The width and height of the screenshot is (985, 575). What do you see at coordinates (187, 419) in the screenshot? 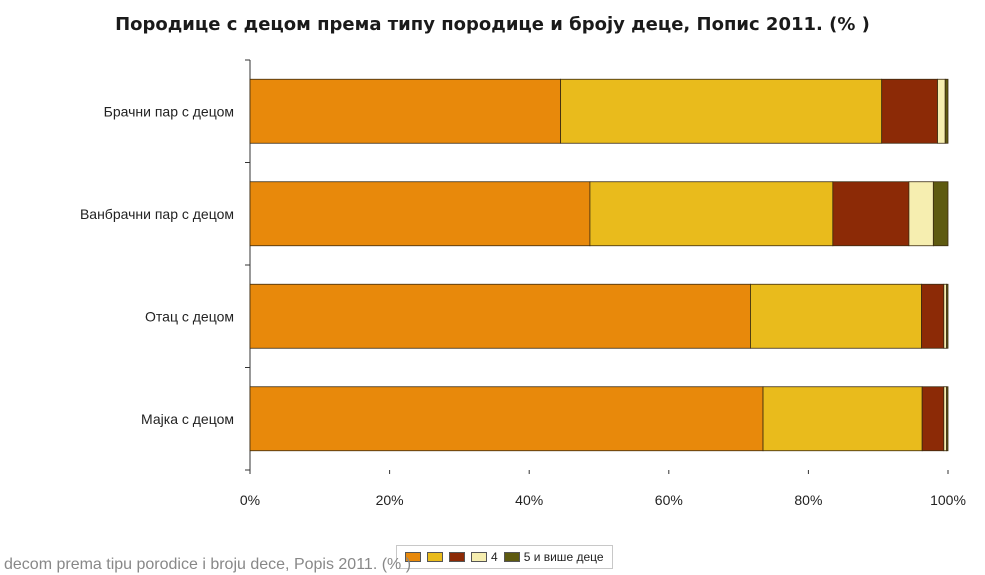
I see `category-label: Мајка с децом` at bounding box center [187, 419].